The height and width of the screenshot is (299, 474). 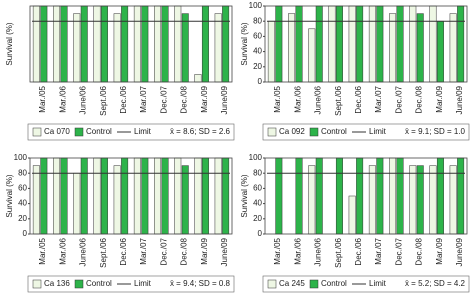 What do you see at coordinates (57, 283) in the screenshot?
I see `legend-label: Ca 136` at bounding box center [57, 283].